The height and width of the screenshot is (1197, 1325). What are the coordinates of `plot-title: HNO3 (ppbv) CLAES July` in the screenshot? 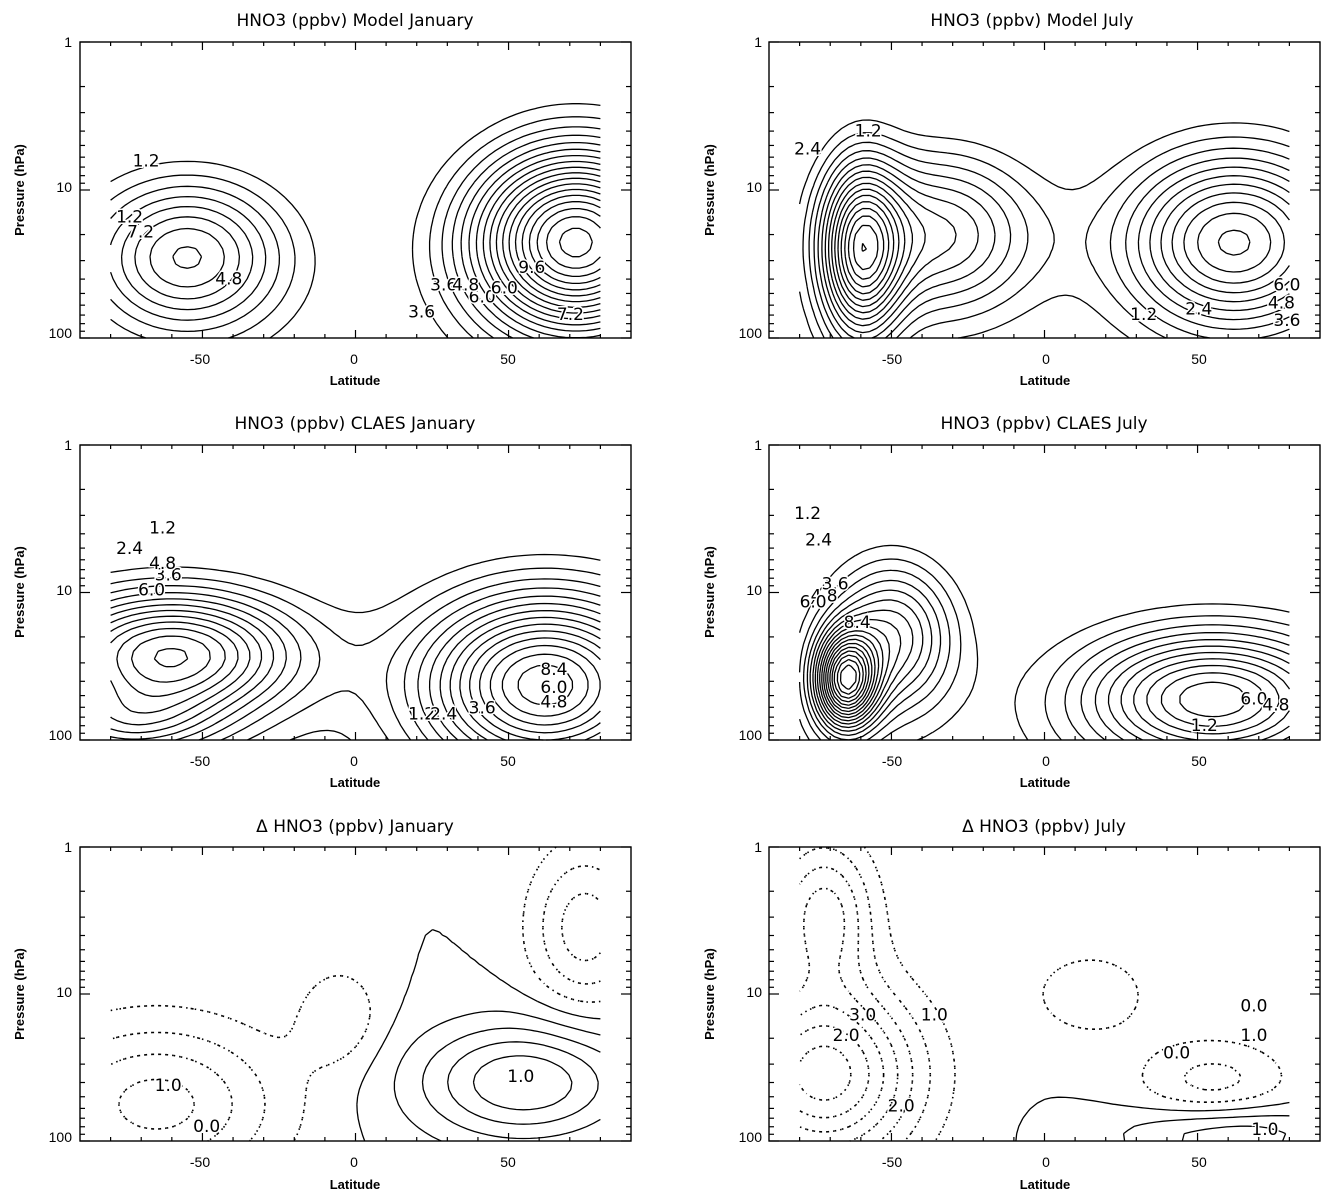 It's located at (1043, 424).